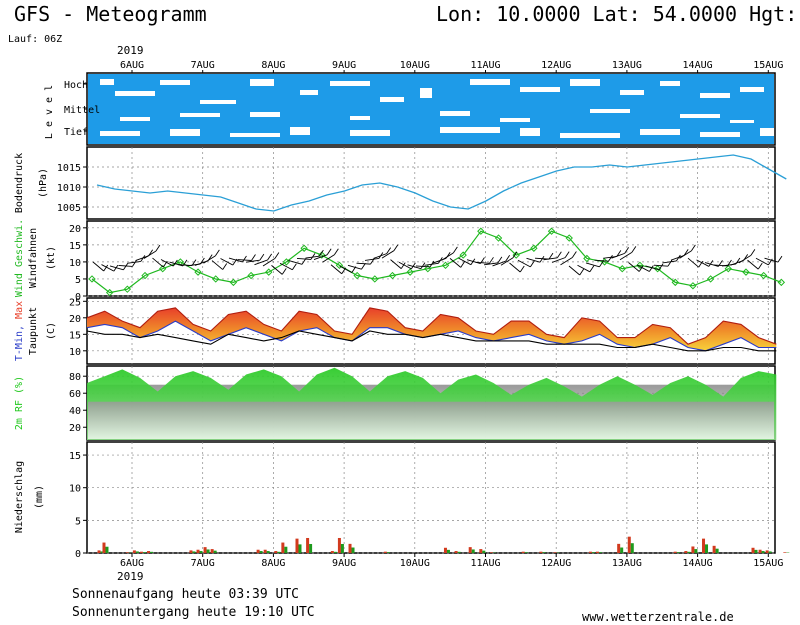 The height and width of the screenshot is (625, 800). Describe the element at coordinates (130, 50) in the screenshot. I see `year-label-top: 2019` at that location.